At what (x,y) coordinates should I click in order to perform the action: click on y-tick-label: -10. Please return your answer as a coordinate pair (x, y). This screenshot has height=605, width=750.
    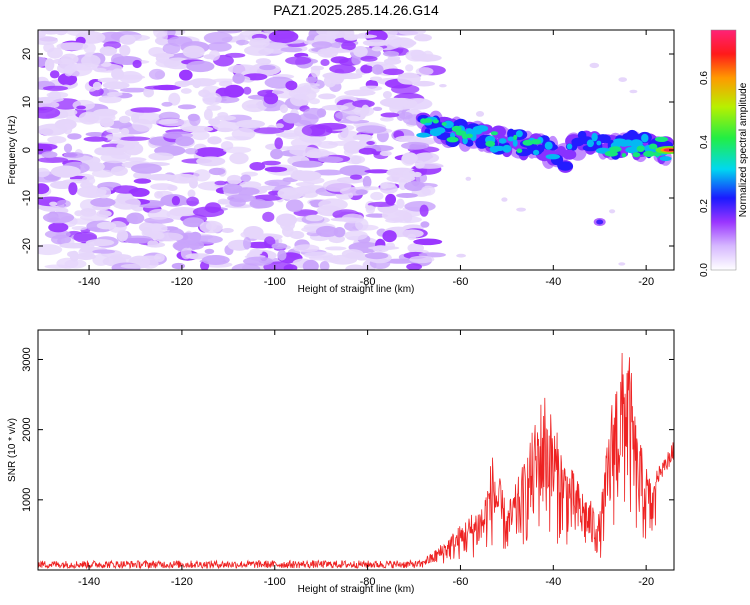
    Looking at the image, I should click on (27, 198).